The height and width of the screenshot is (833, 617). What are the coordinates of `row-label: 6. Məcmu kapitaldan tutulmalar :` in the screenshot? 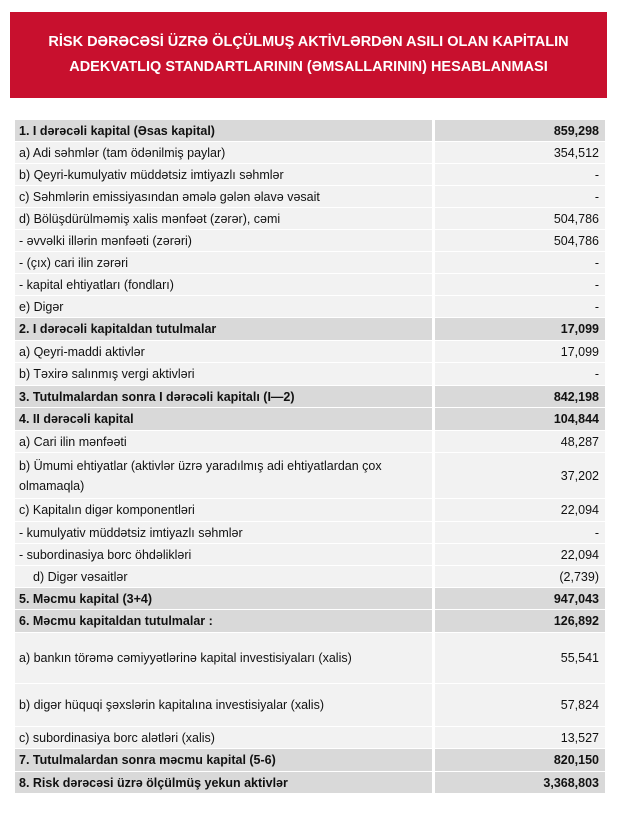 It's located at (223, 621).